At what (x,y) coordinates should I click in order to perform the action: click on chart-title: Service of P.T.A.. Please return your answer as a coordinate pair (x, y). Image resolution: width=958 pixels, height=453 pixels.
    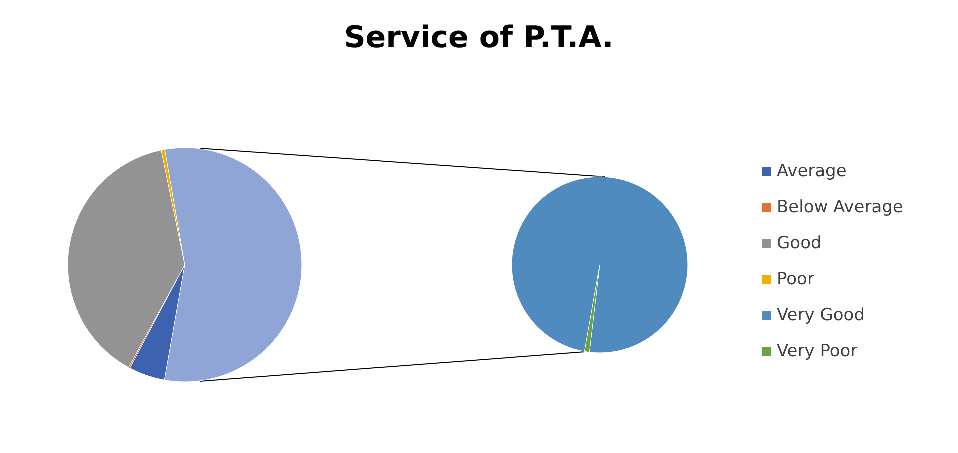
    Looking at the image, I should click on (479, 38).